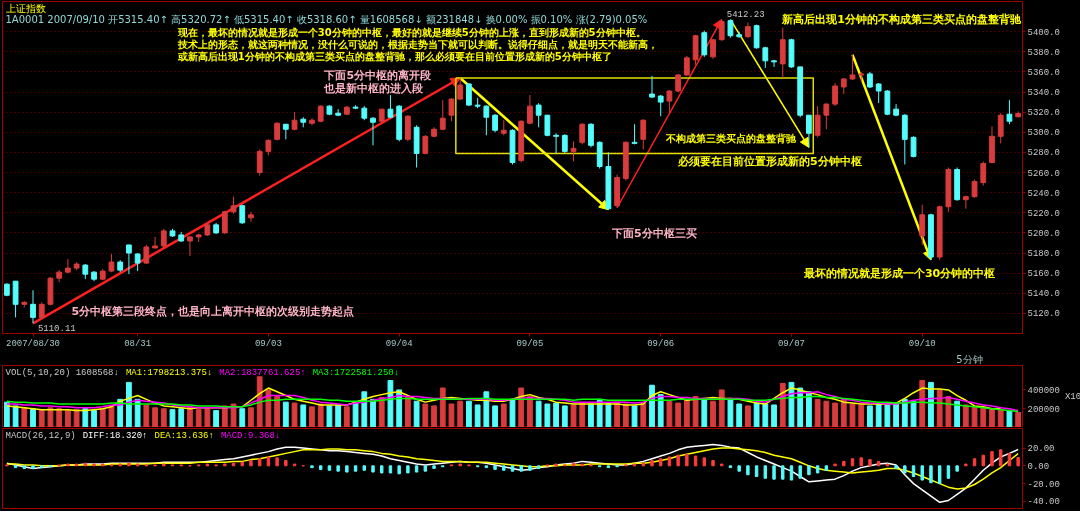  I want to click on chart-title: VOL(5,10,20) 1608568↓, so click(62, 372).